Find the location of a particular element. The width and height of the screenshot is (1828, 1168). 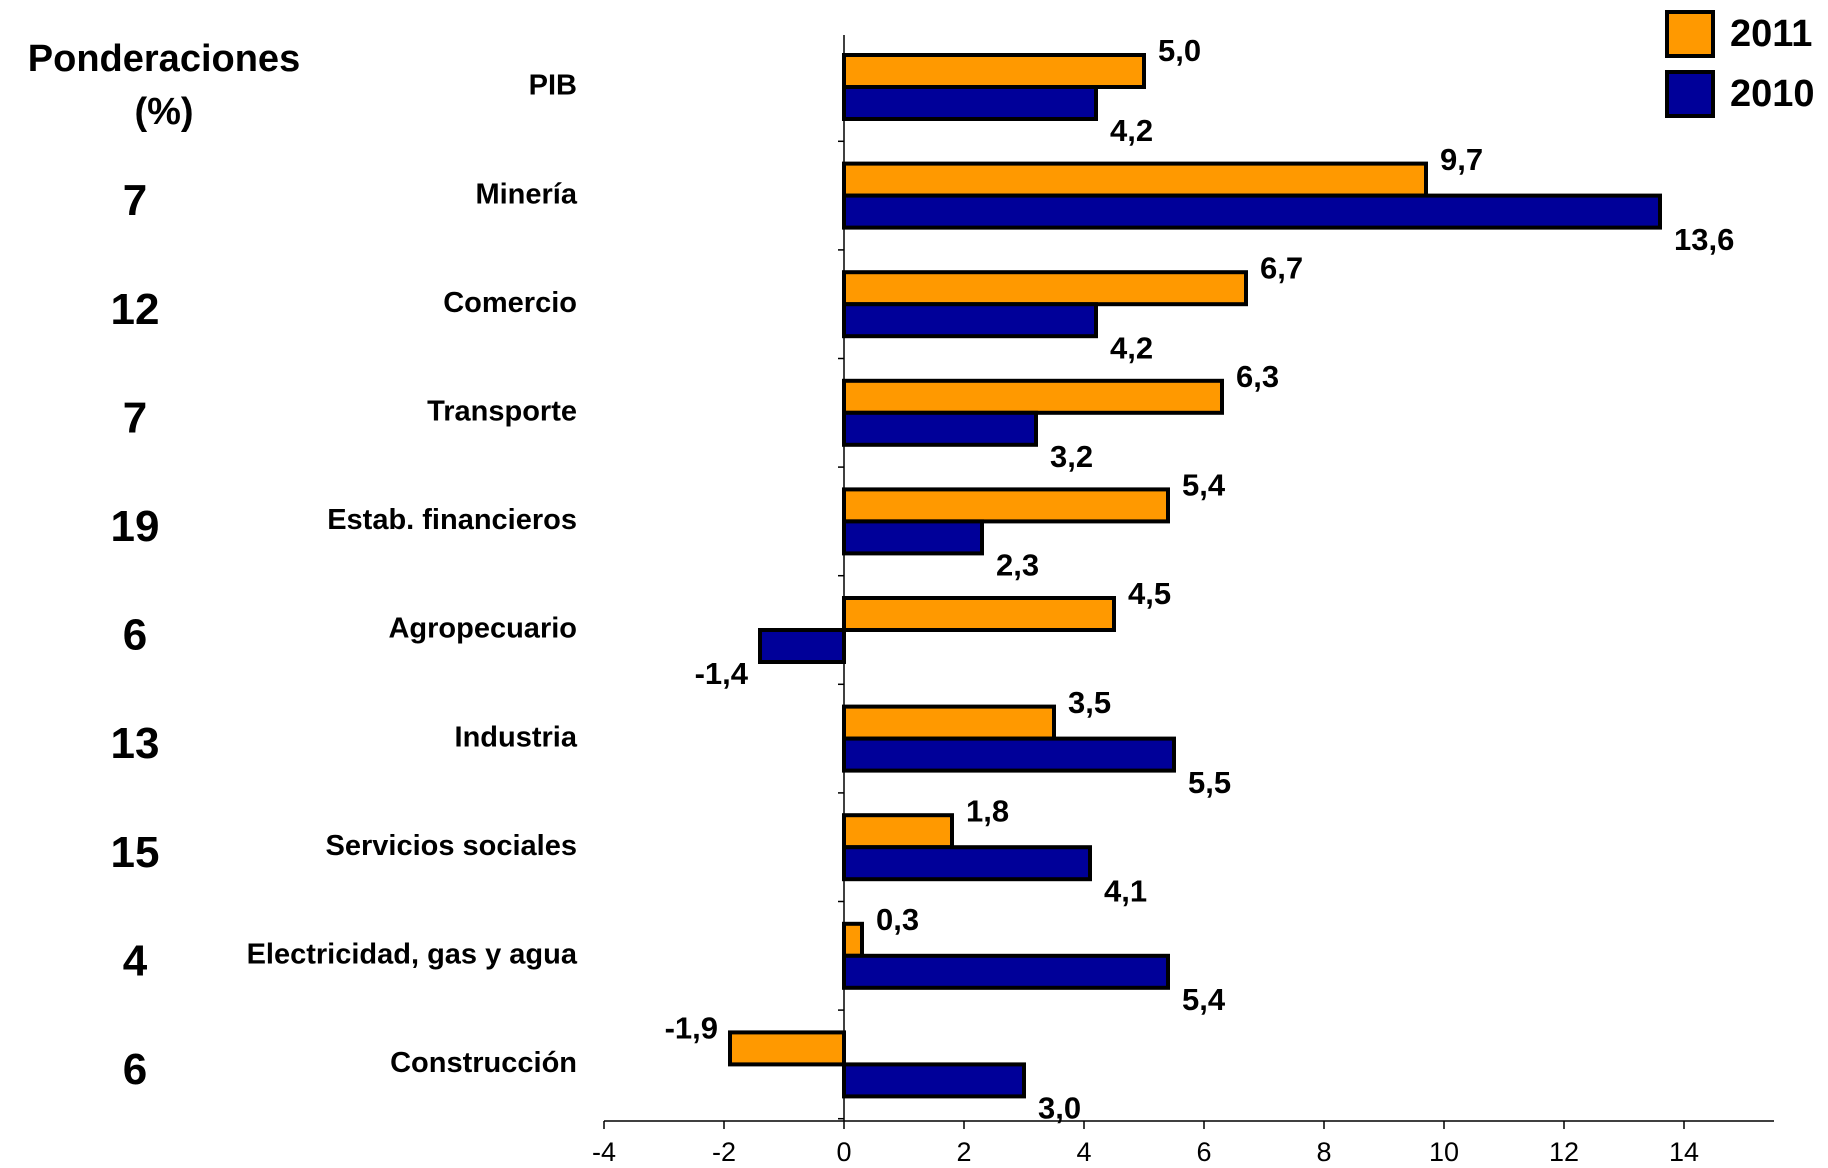

x-tick-label: 12 is located at coordinates (1564, 1152).